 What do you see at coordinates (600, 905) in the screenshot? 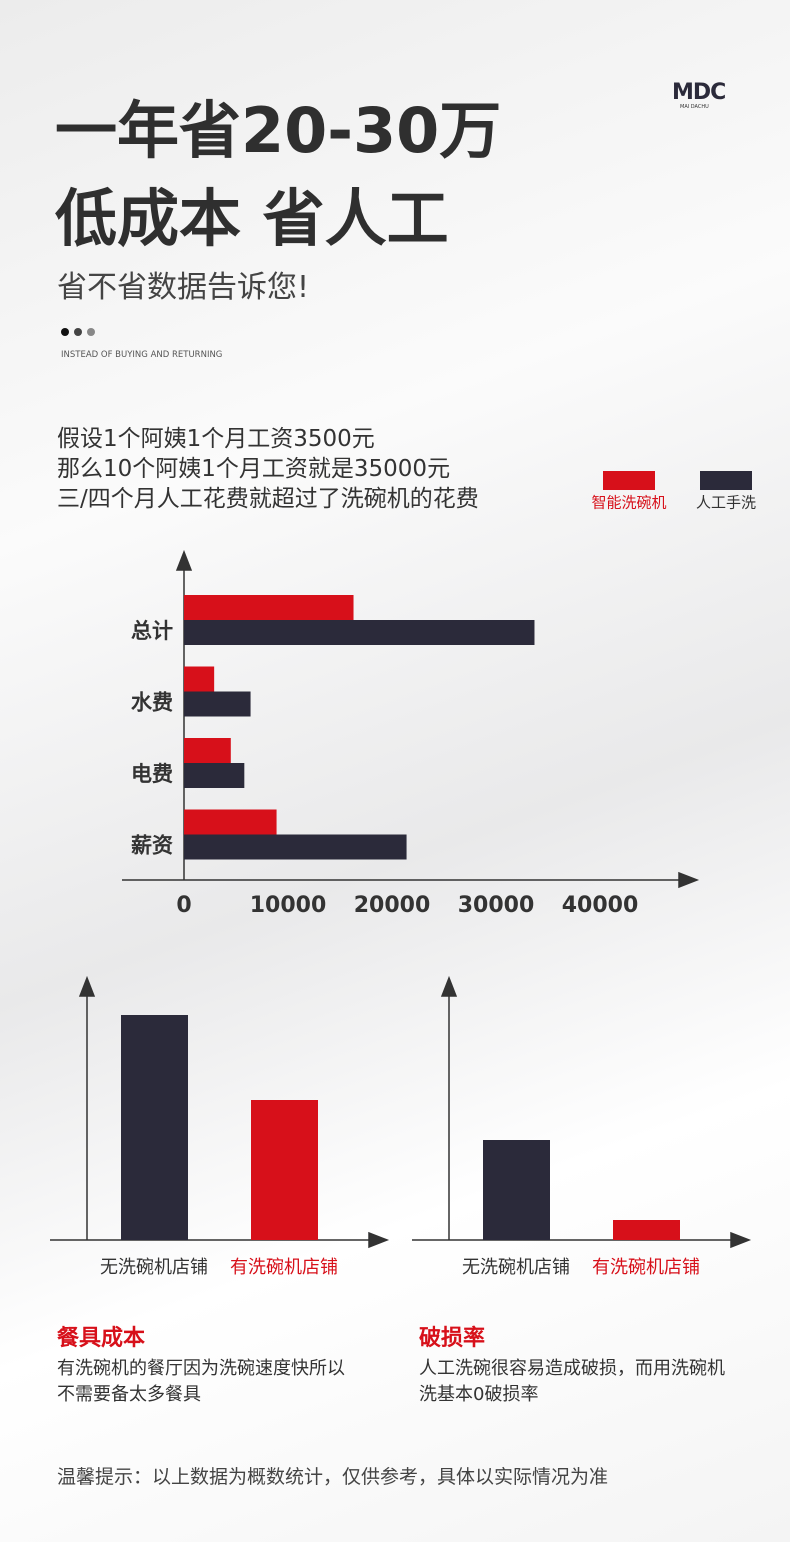
I see `x-tick-label: 40000` at bounding box center [600, 905].